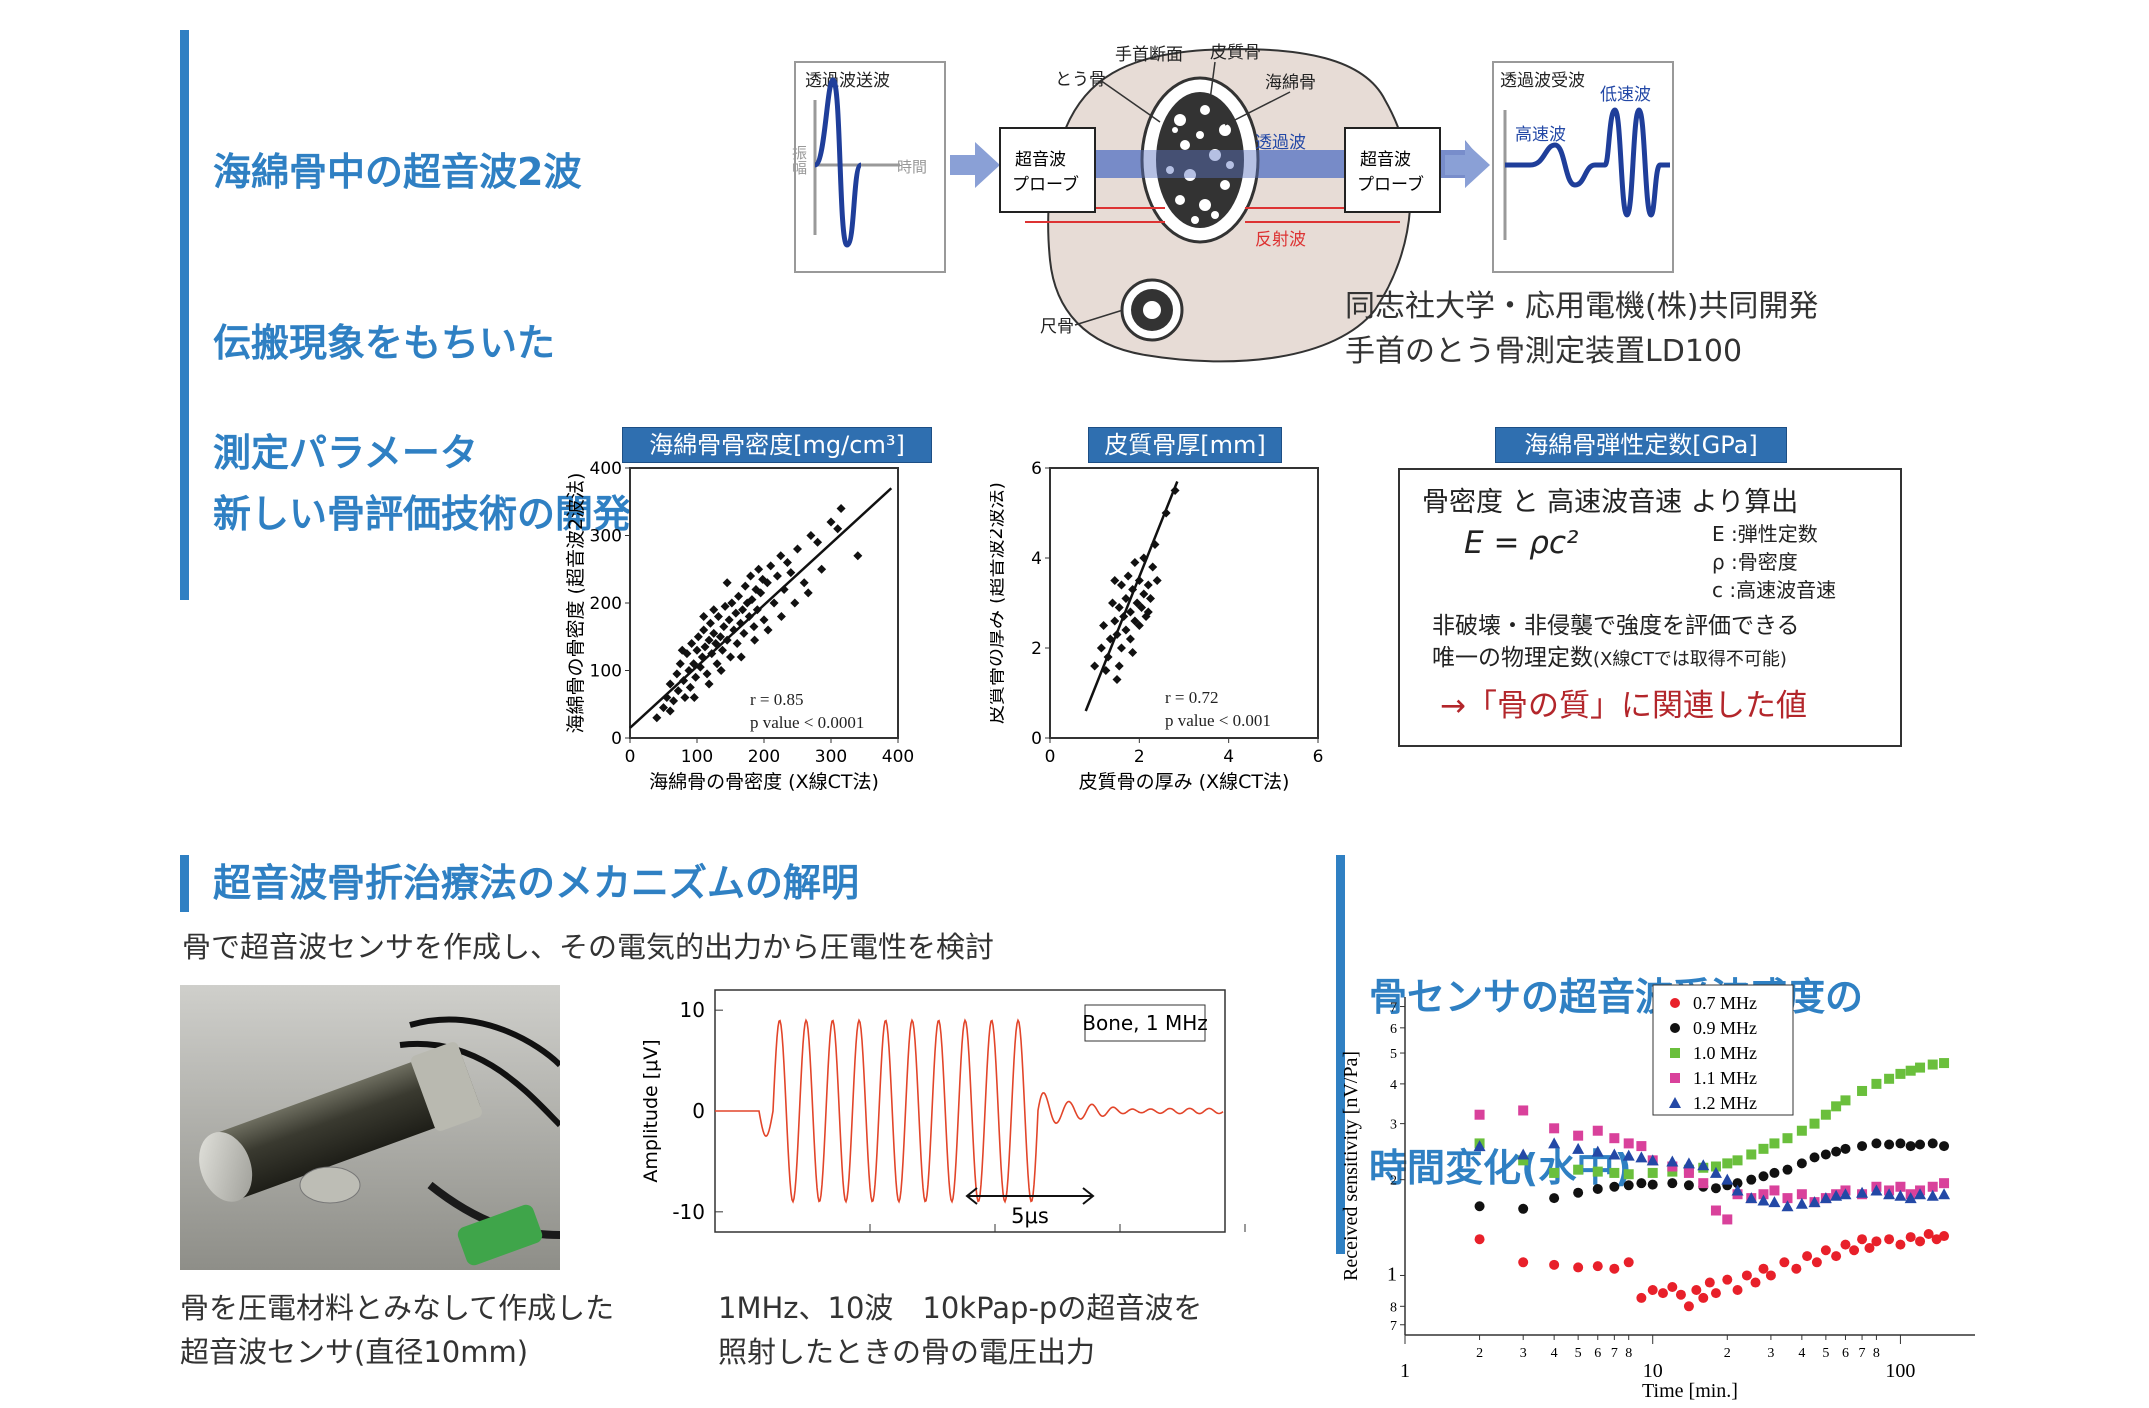 Image resolution: width=2149 pixels, height=1408 pixels. What do you see at coordinates (1149, 55) in the screenshot?
I see `wrist-section-label: 手首断面` at bounding box center [1149, 55].